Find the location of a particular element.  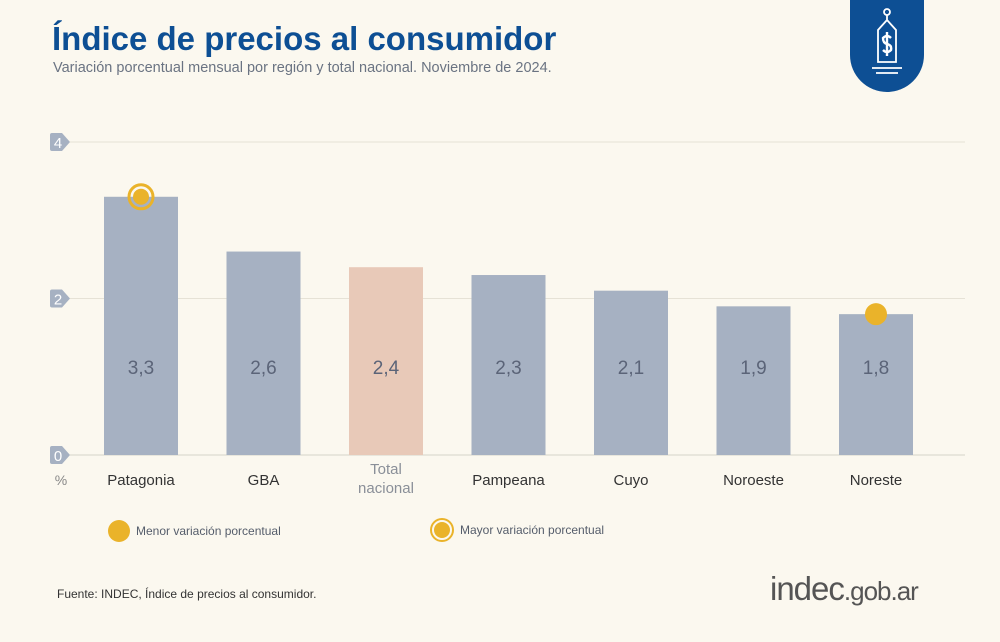

x-tick-label: Total nacional is located at coordinates (386, 479).